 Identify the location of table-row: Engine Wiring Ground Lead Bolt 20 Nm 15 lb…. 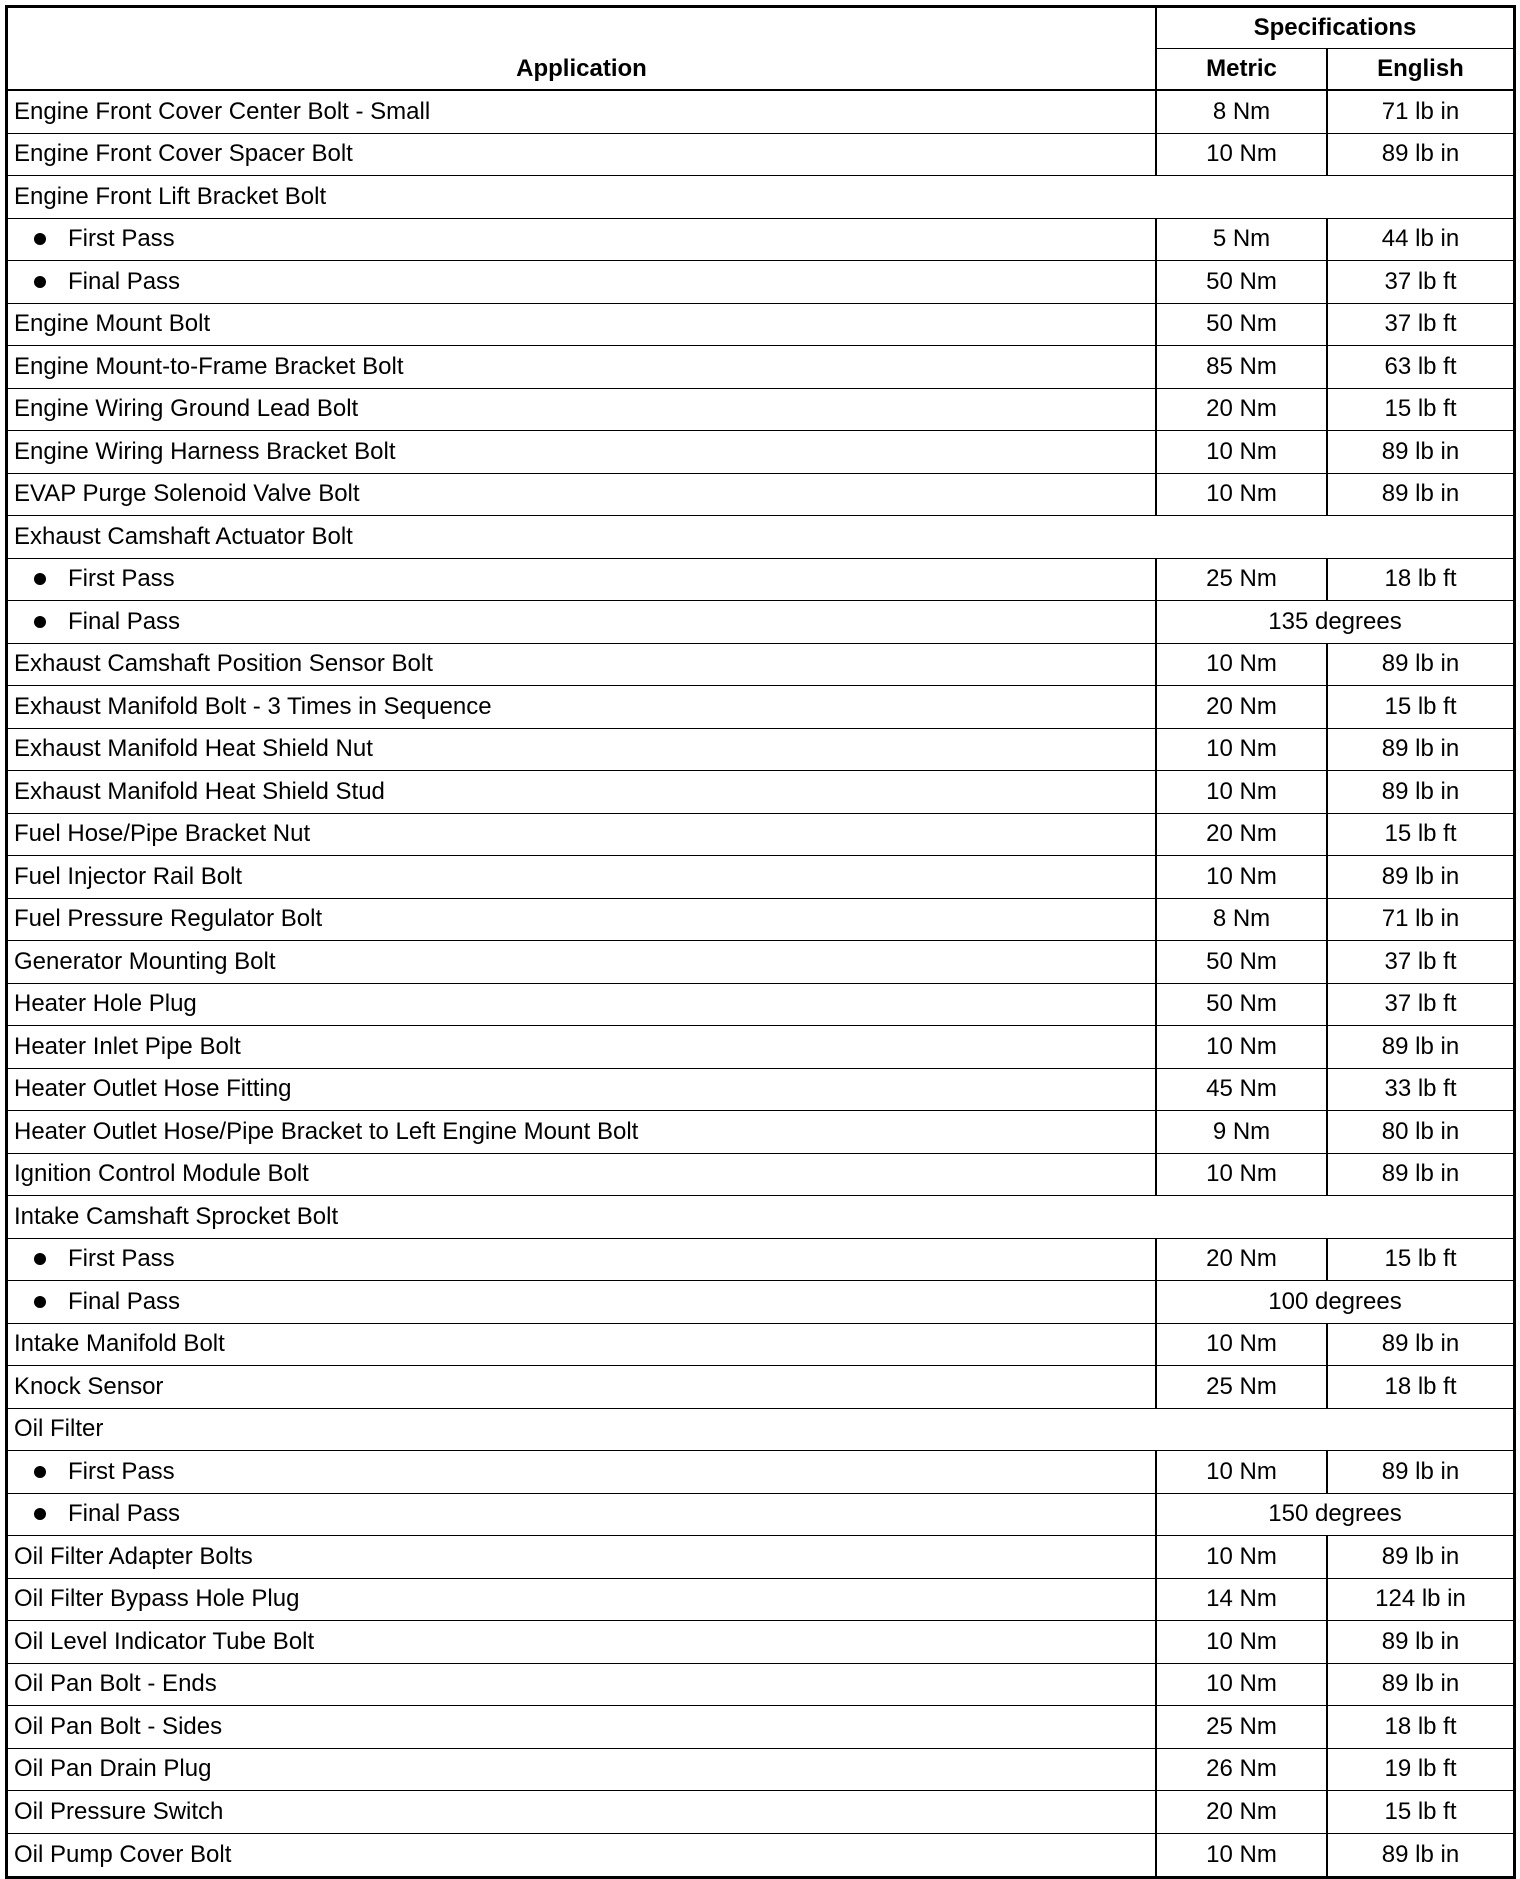
(760, 409).